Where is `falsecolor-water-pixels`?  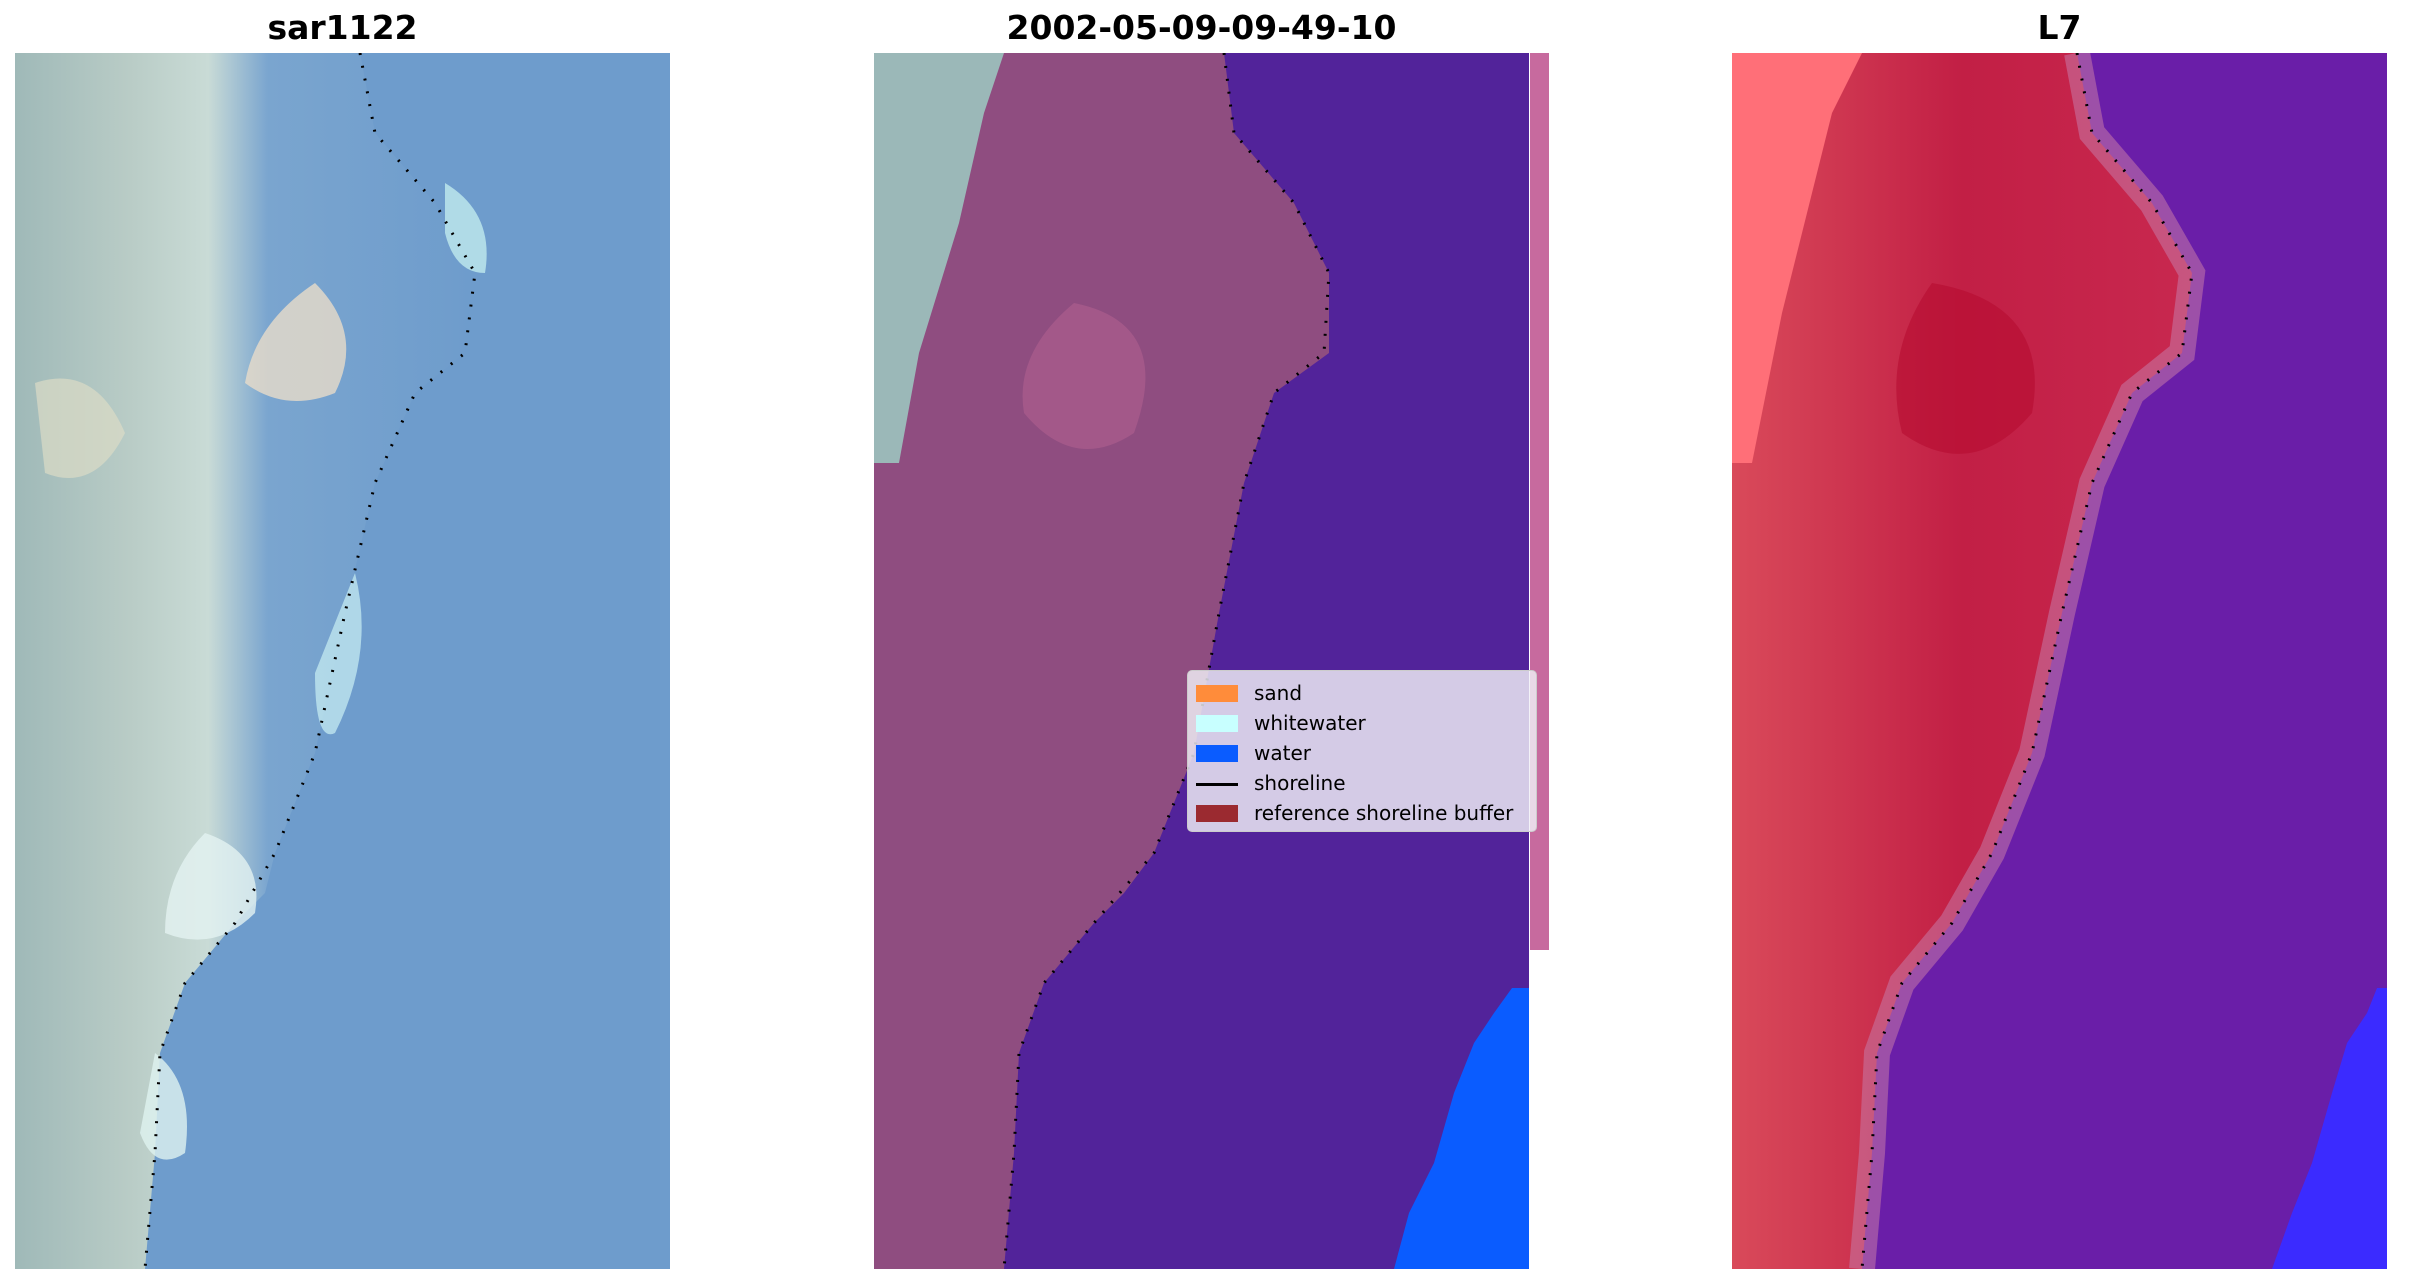 falsecolor-water-pixels is located at coordinates (2329, 1128).